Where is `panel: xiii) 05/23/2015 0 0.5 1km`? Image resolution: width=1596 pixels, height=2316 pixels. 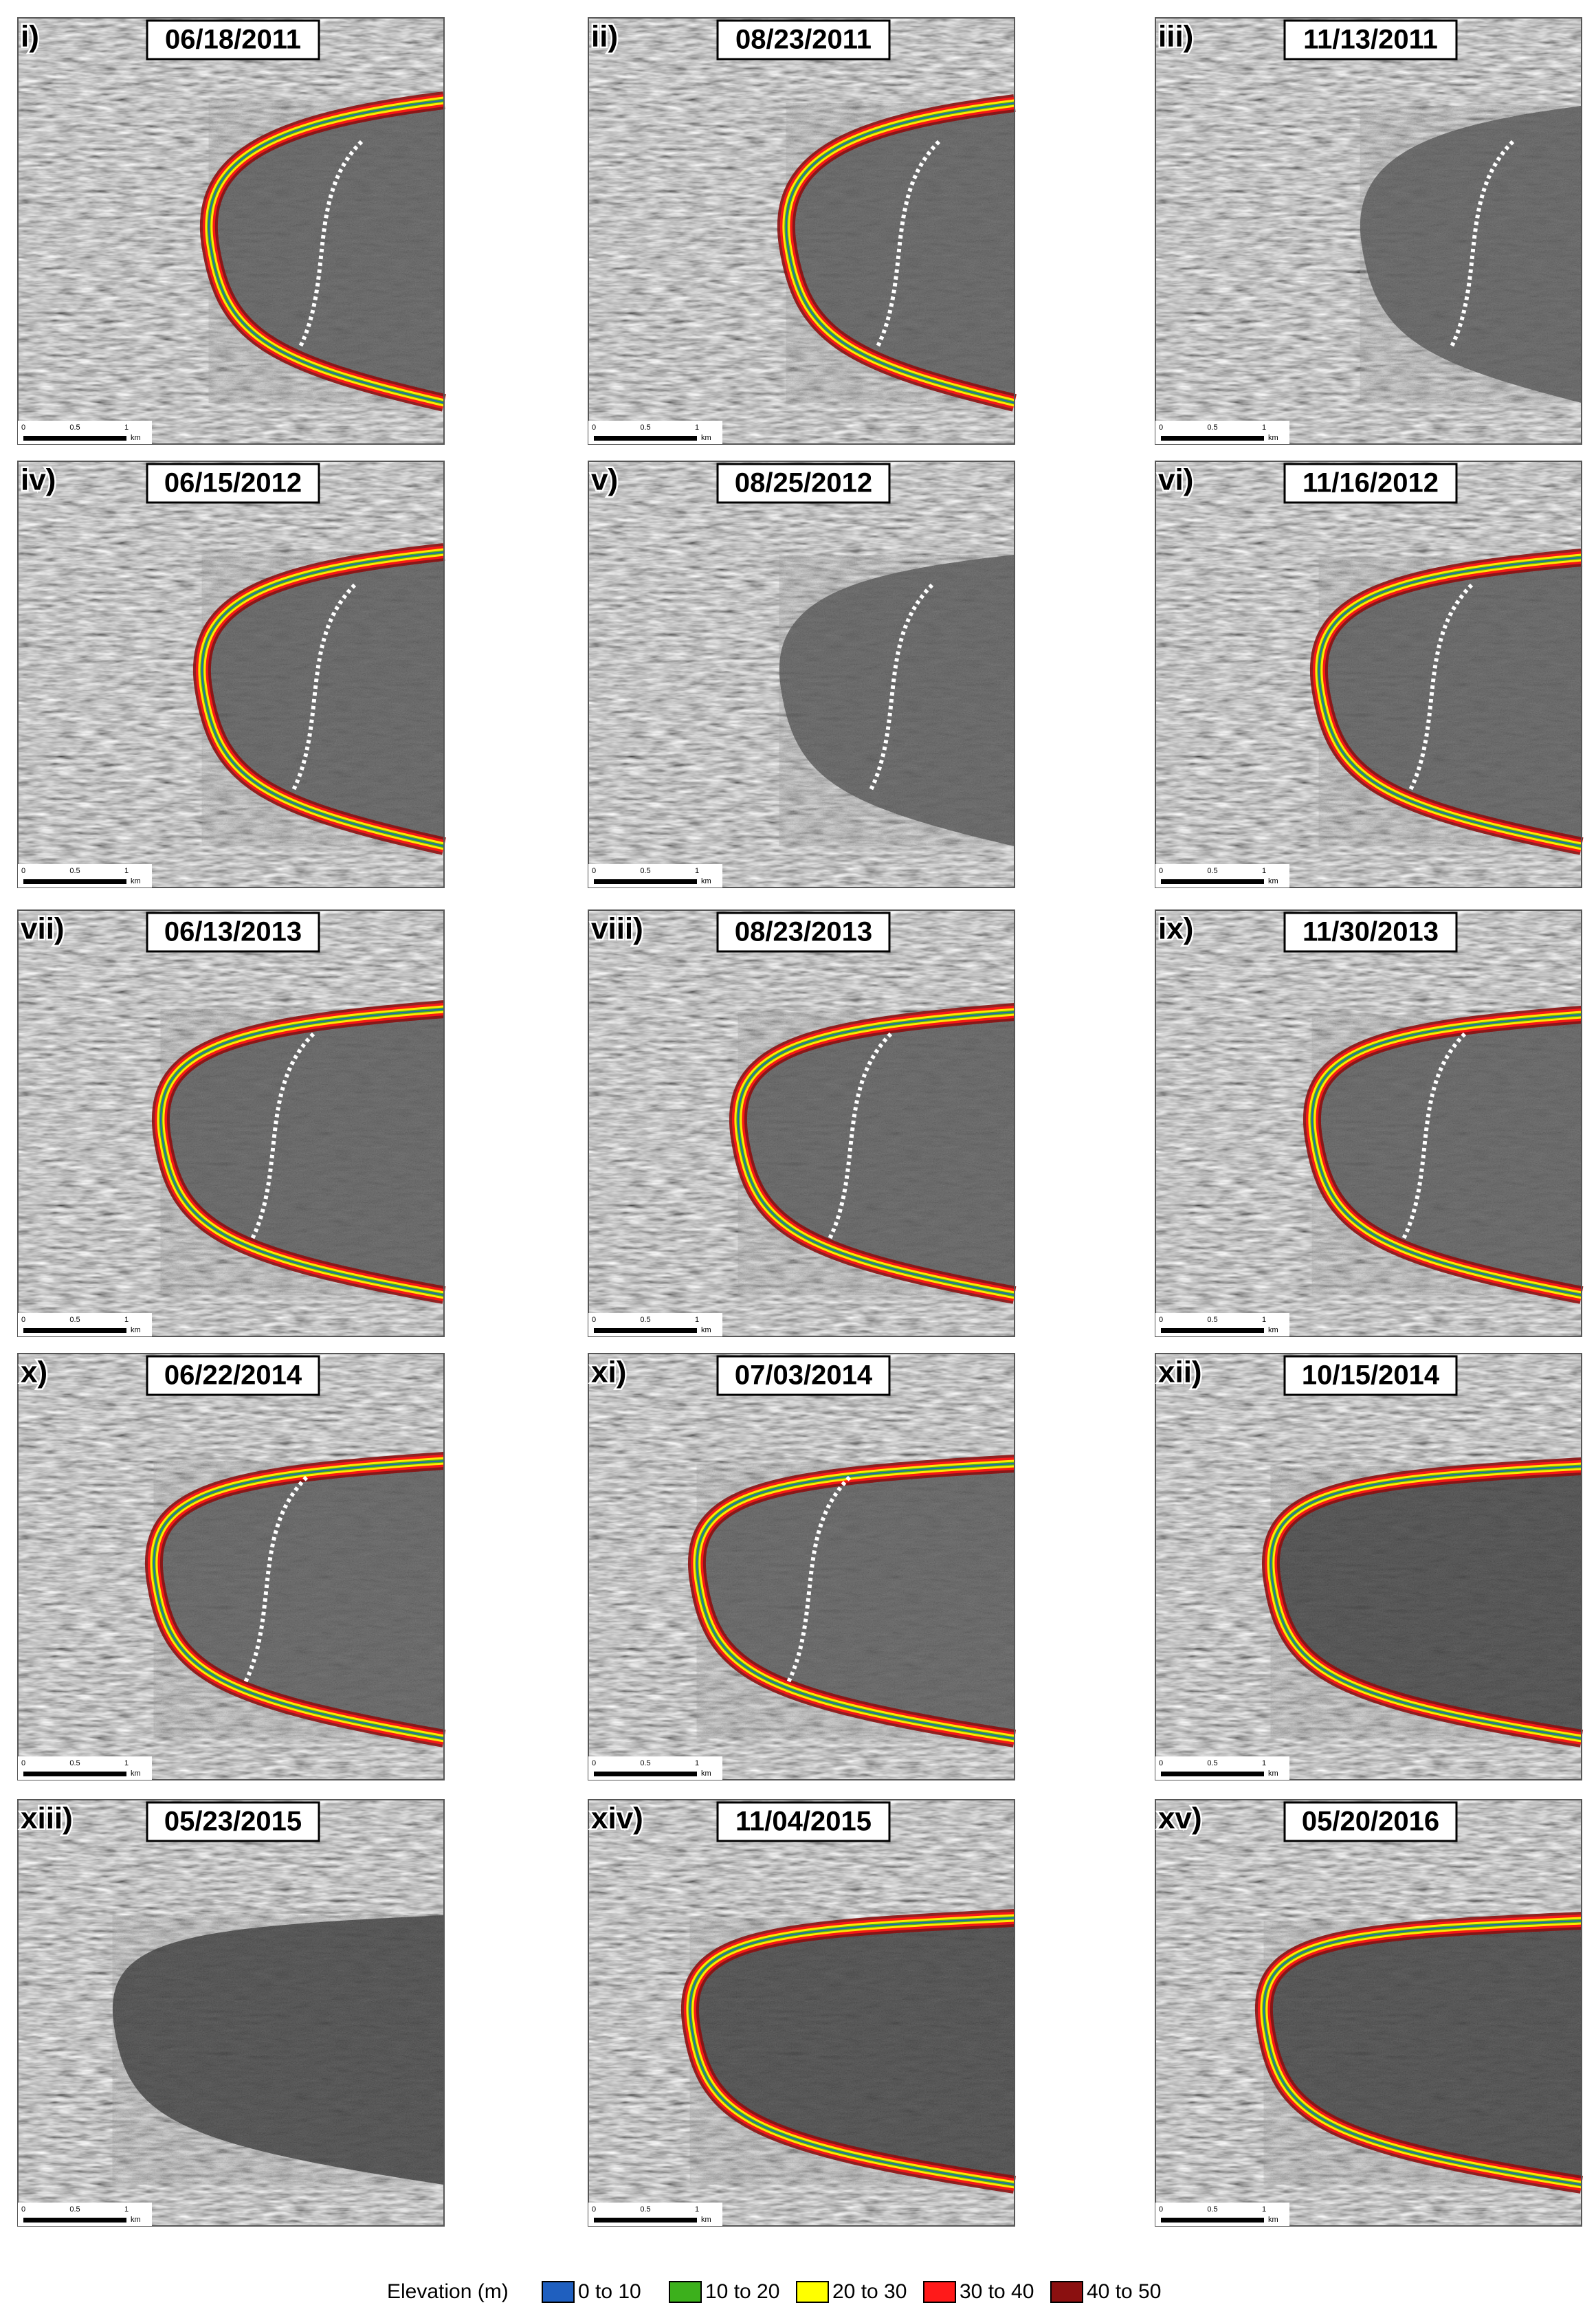
panel: xiii) 05/23/2015 0 0.5 1km is located at coordinates (231, 2013).